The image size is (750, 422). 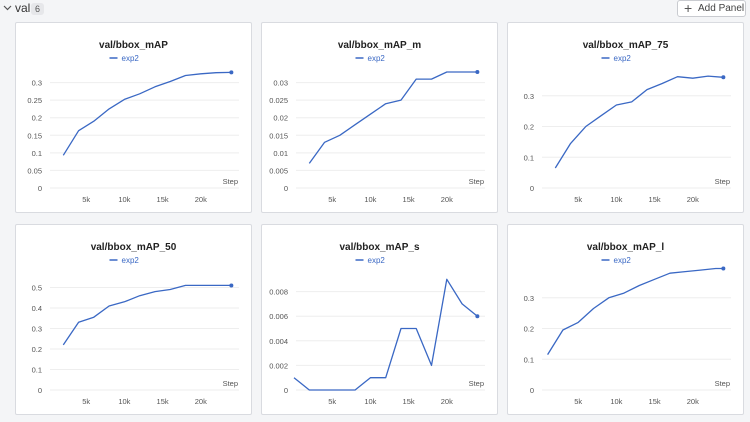 What do you see at coordinates (375, 10) in the screenshot?
I see `section-header: val 6 + Add Panel` at bounding box center [375, 10].